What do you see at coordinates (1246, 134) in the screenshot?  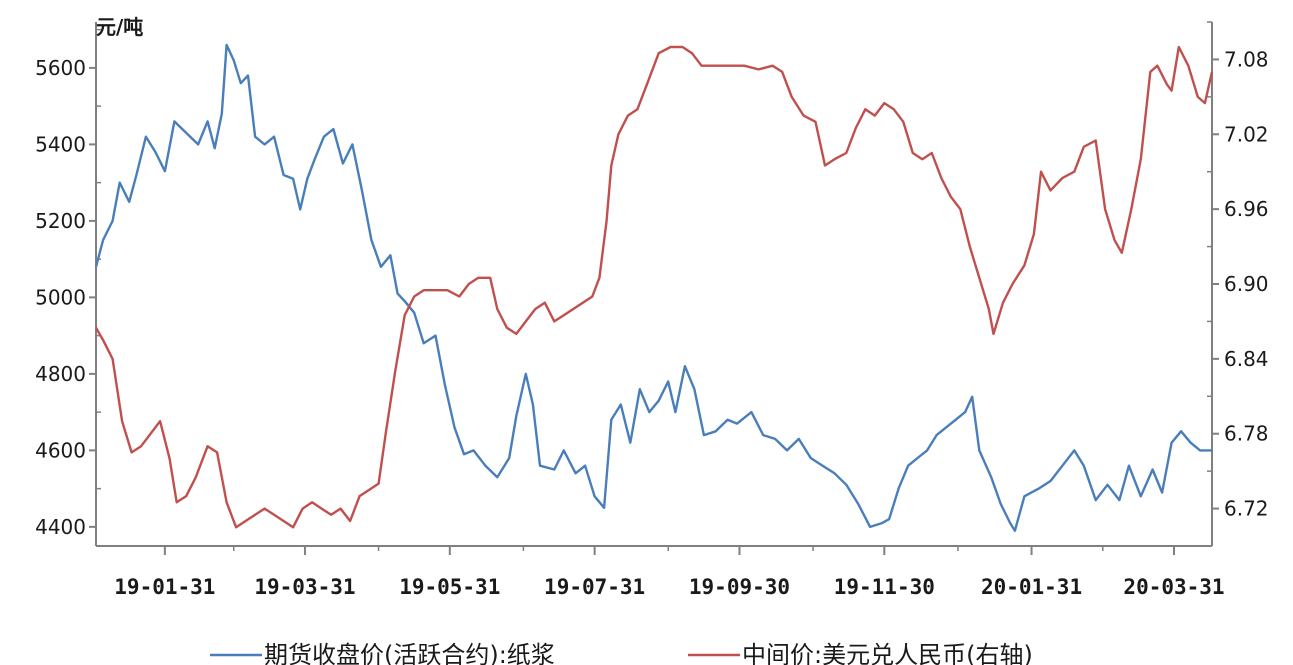 I see `y-right-tick-label: 7.02` at bounding box center [1246, 134].